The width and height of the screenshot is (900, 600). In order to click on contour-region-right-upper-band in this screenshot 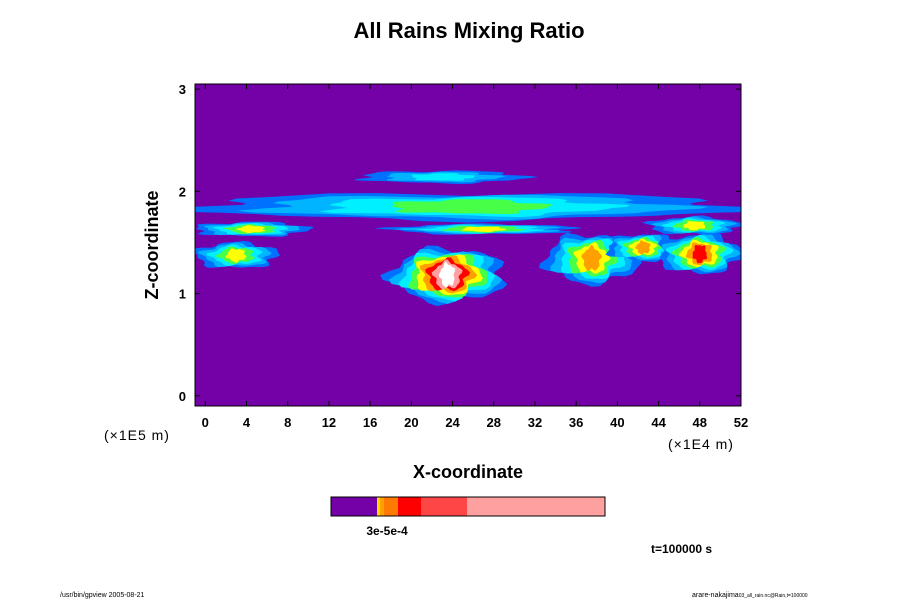, I will do `click(691, 225)`.